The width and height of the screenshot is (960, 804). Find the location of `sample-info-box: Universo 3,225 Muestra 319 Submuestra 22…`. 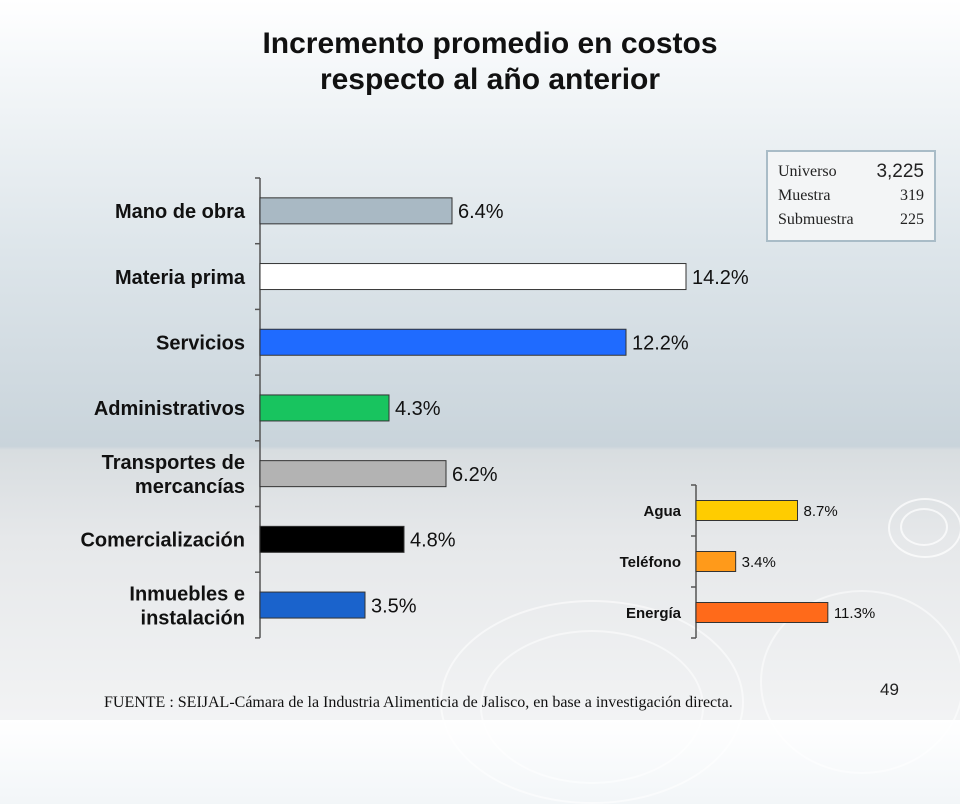

sample-info-box: Universo 3,225 Muestra 319 Submuestra 22… is located at coordinates (851, 196).